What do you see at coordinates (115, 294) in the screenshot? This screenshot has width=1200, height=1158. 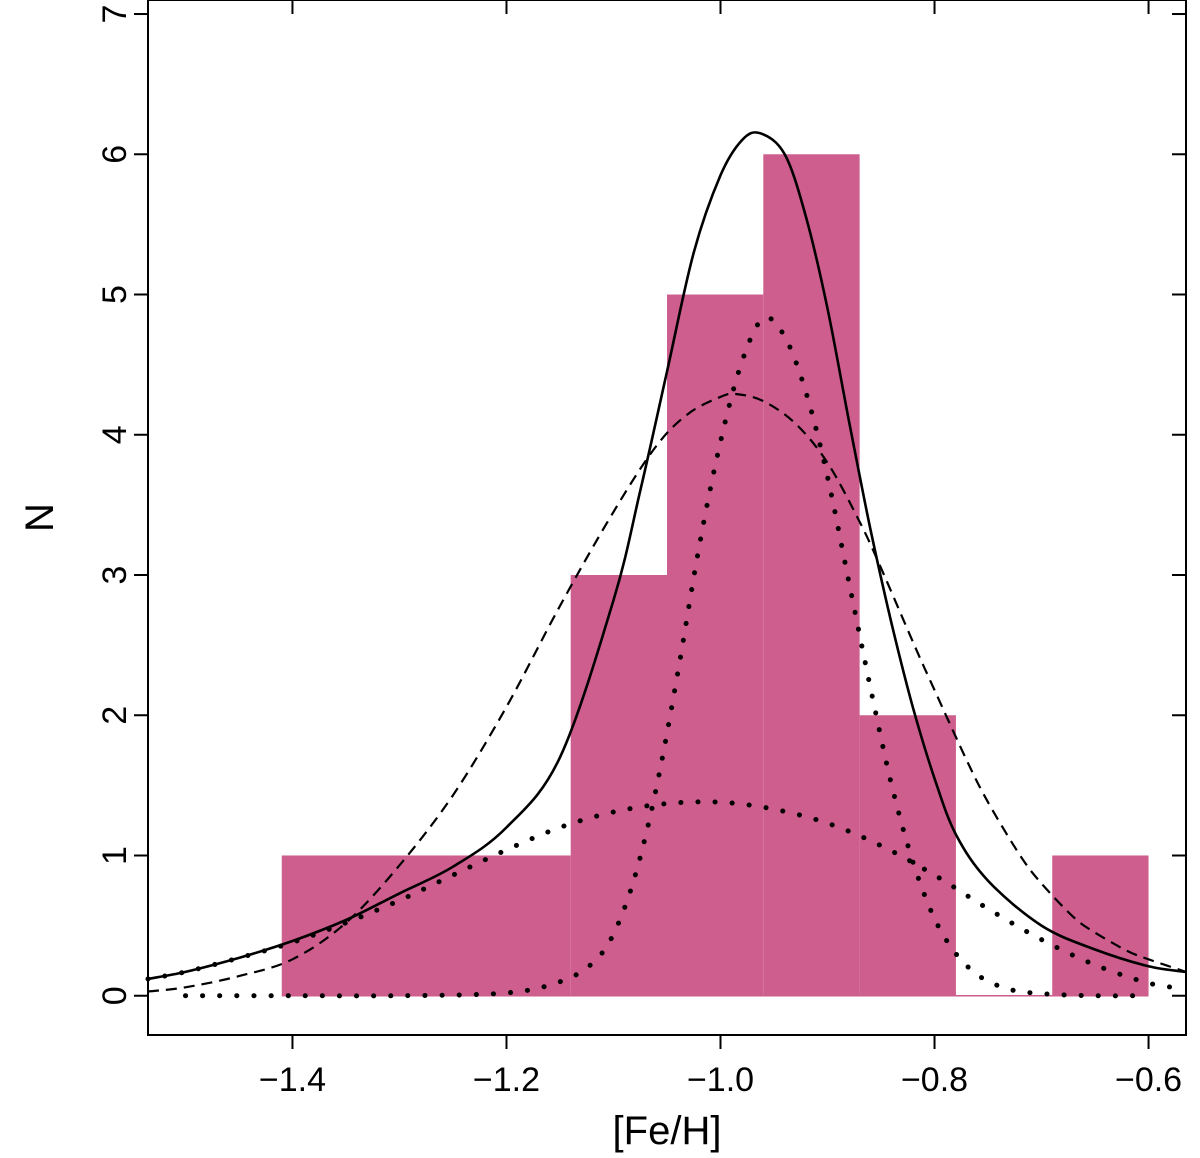 I see `y-tick-label: 5` at bounding box center [115, 294].